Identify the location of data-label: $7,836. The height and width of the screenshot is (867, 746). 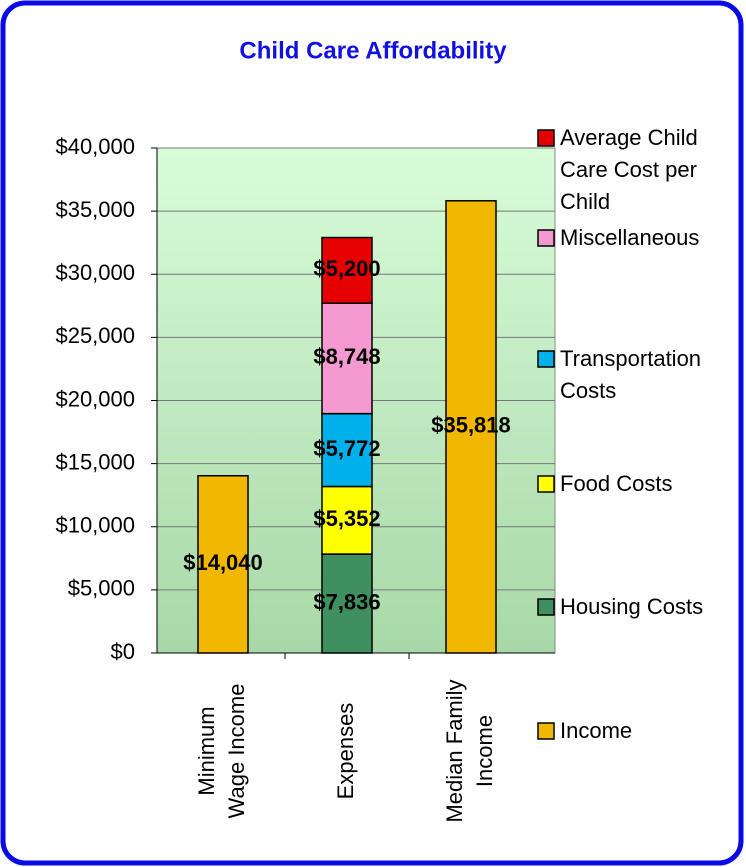
(346, 601).